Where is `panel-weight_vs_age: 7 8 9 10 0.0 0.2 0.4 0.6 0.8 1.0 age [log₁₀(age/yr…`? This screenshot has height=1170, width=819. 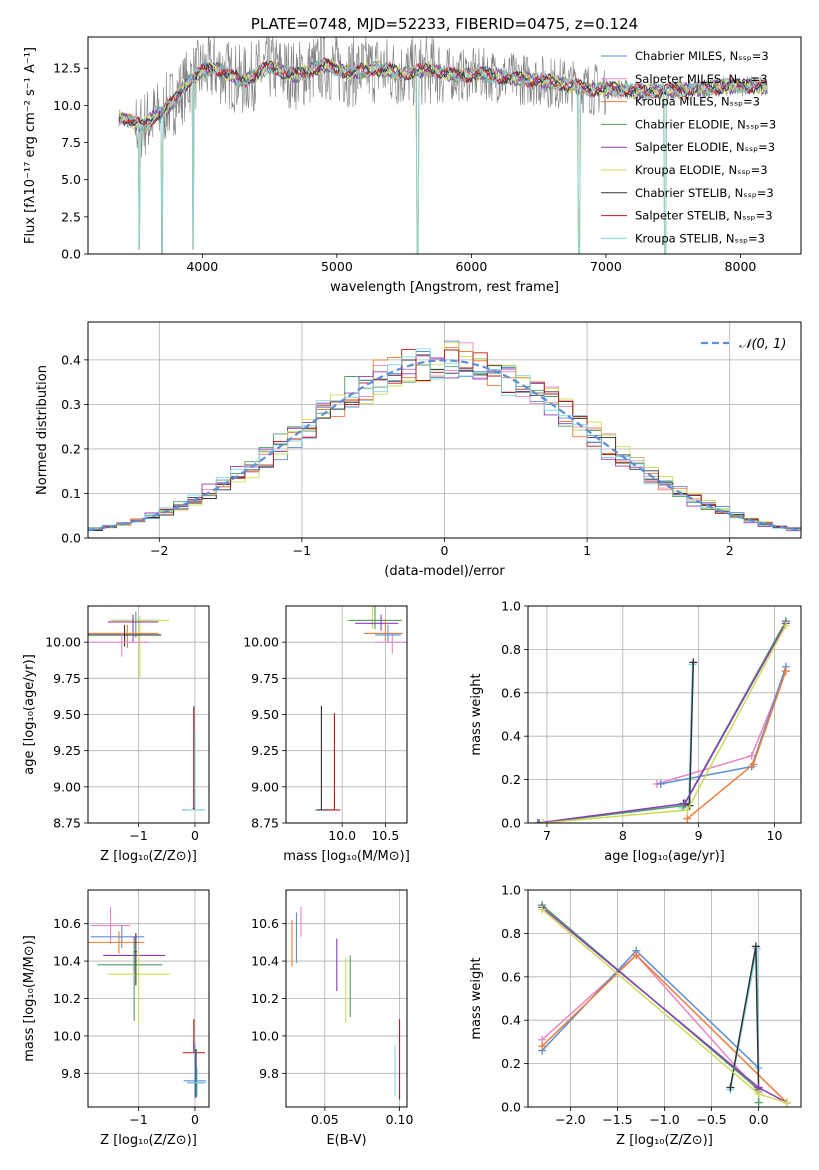
panel-weight_vs_age: 7 8 9 10 0.0 0.2 0.4 0.6 0.8 1.0 age [log₁₀(age/yr… is located at coordinates (635, 731).